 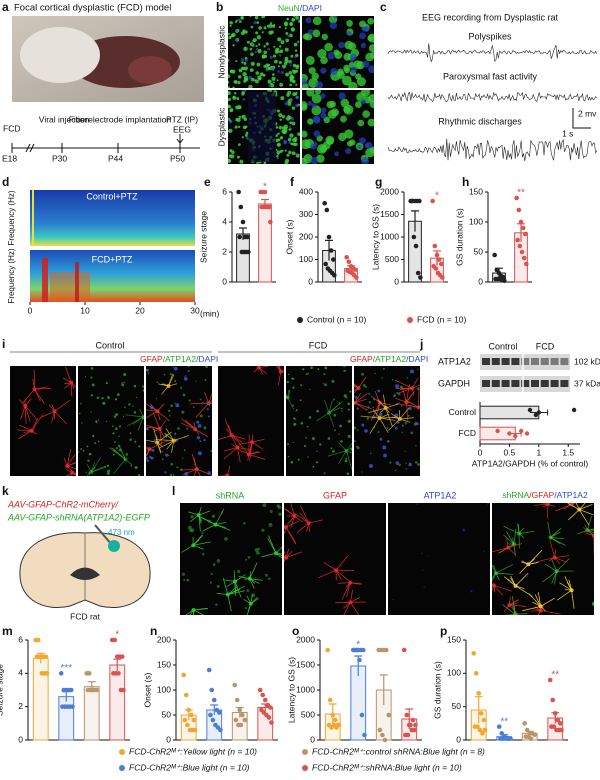 What do you see at coordinates (378, 182) in the screenshot?
I see `panel-letter: g` at bounding box center [378, 182].